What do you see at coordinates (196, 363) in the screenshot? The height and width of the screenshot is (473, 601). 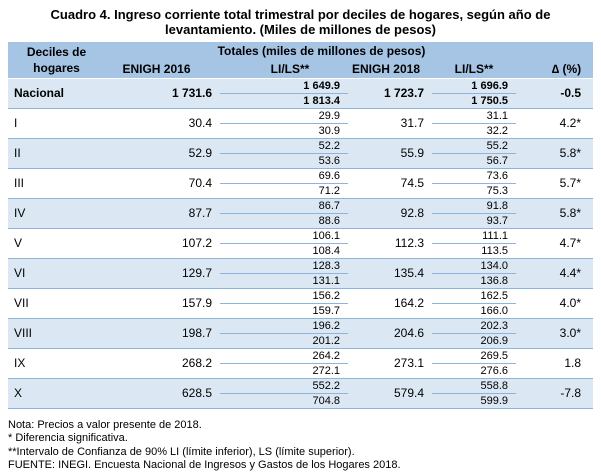 I see `enigh-2016-value: 268.2` at bounding box center [196, 363].